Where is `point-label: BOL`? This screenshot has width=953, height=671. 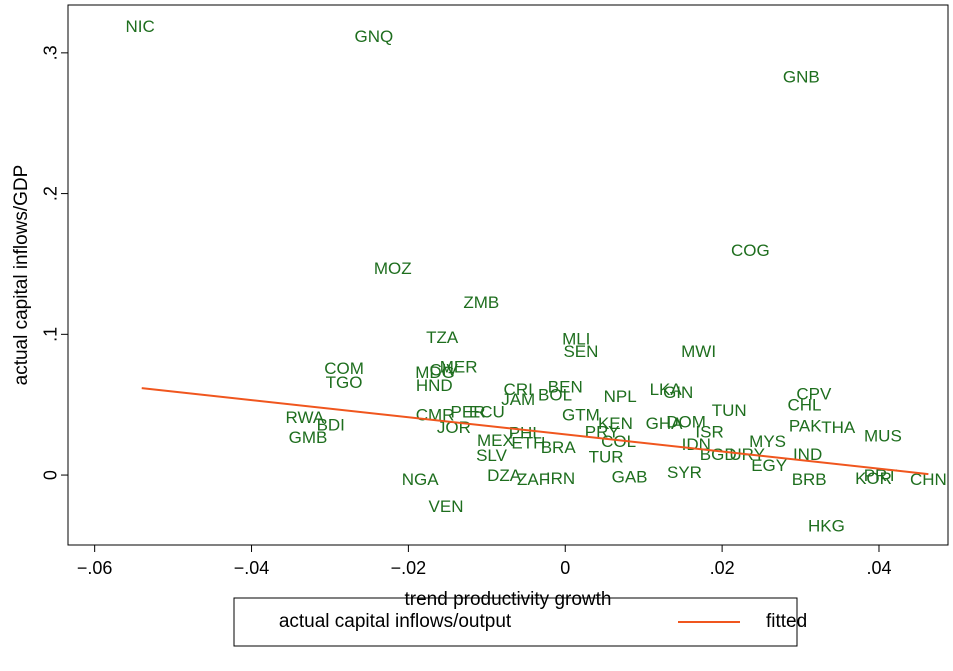 point-label: BOL is located at coordinates (555, 395).